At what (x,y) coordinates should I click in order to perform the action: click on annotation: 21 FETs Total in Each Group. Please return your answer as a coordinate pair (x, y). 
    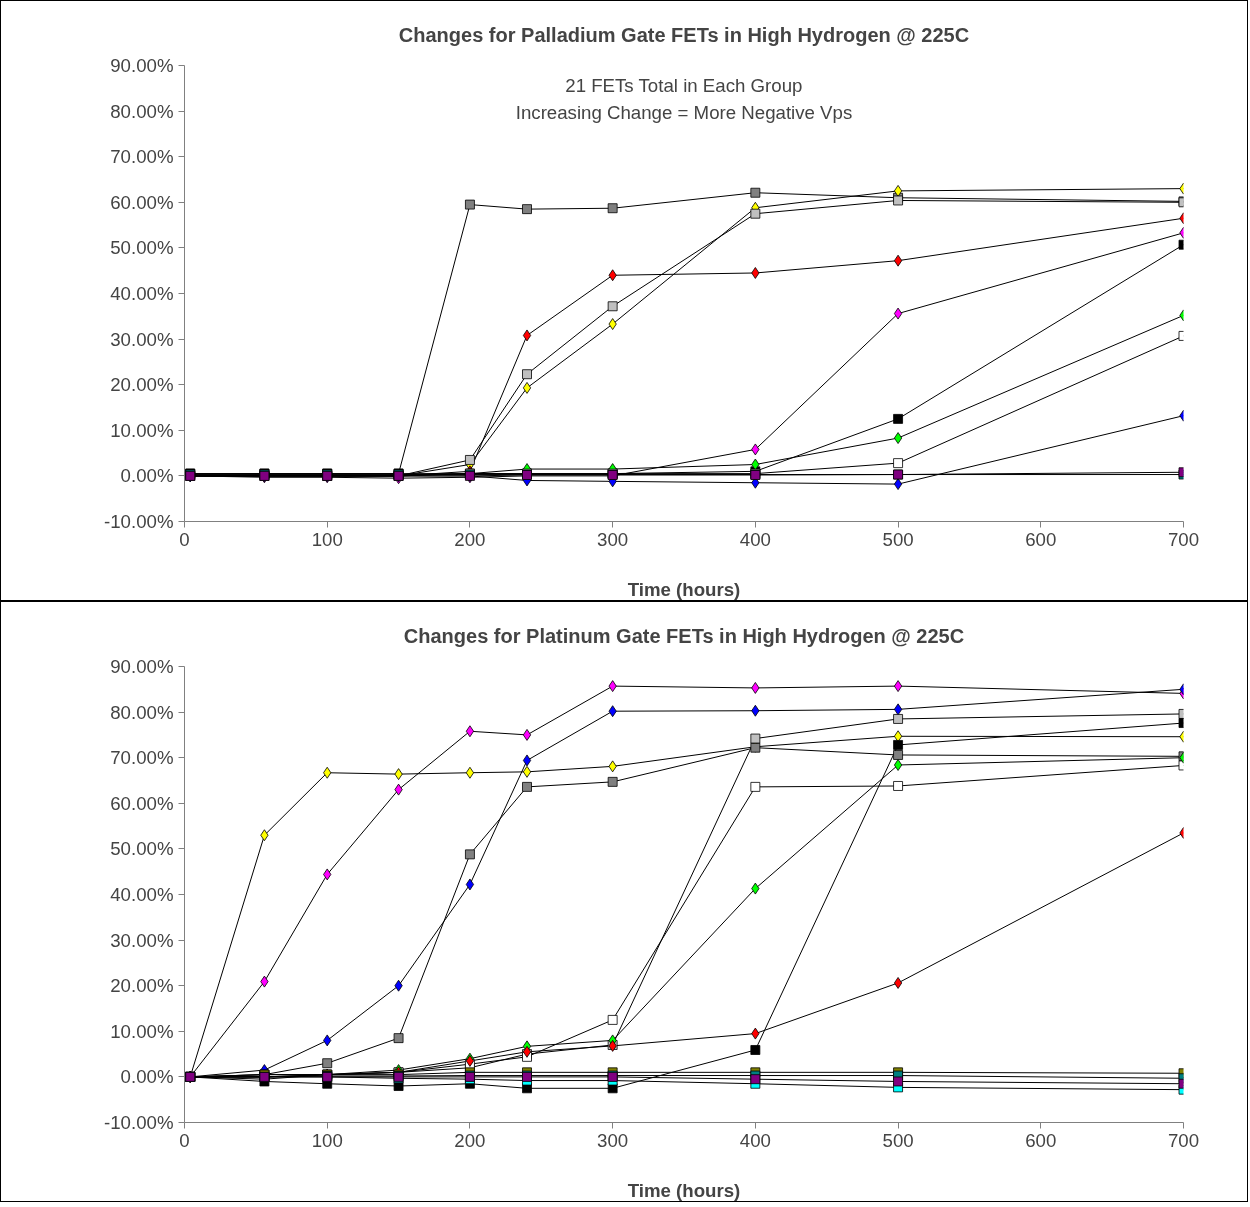
    Looking at the image, I should click on (684, 85).